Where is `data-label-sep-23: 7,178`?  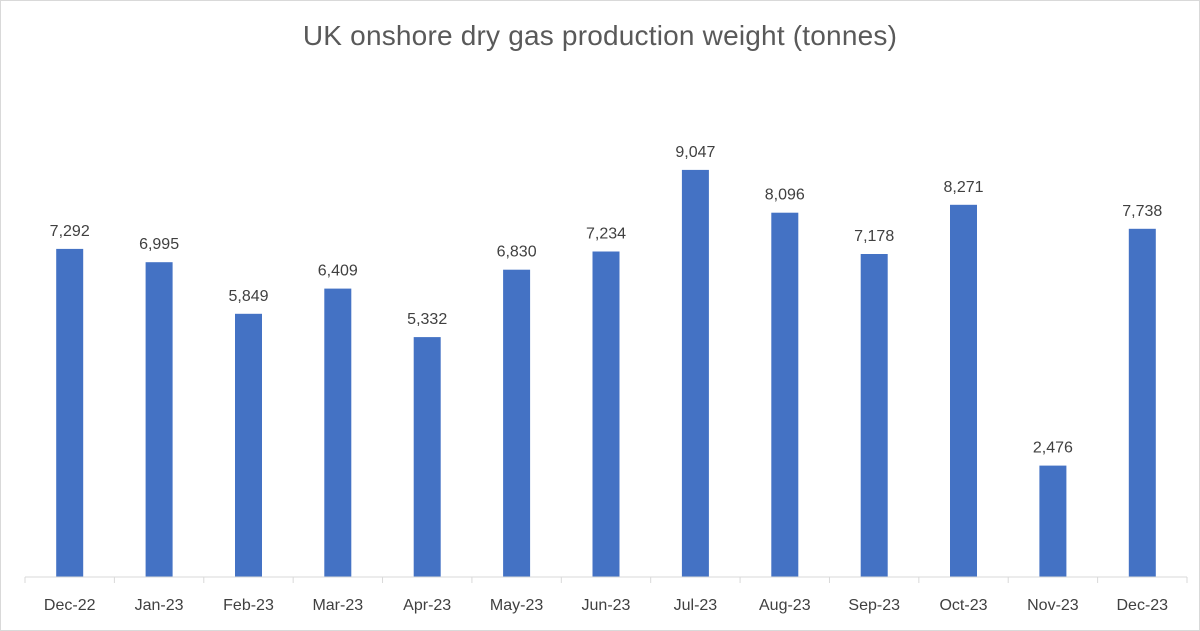 data-label-sep-23: 7,178 is located at coordinates (874, 236).